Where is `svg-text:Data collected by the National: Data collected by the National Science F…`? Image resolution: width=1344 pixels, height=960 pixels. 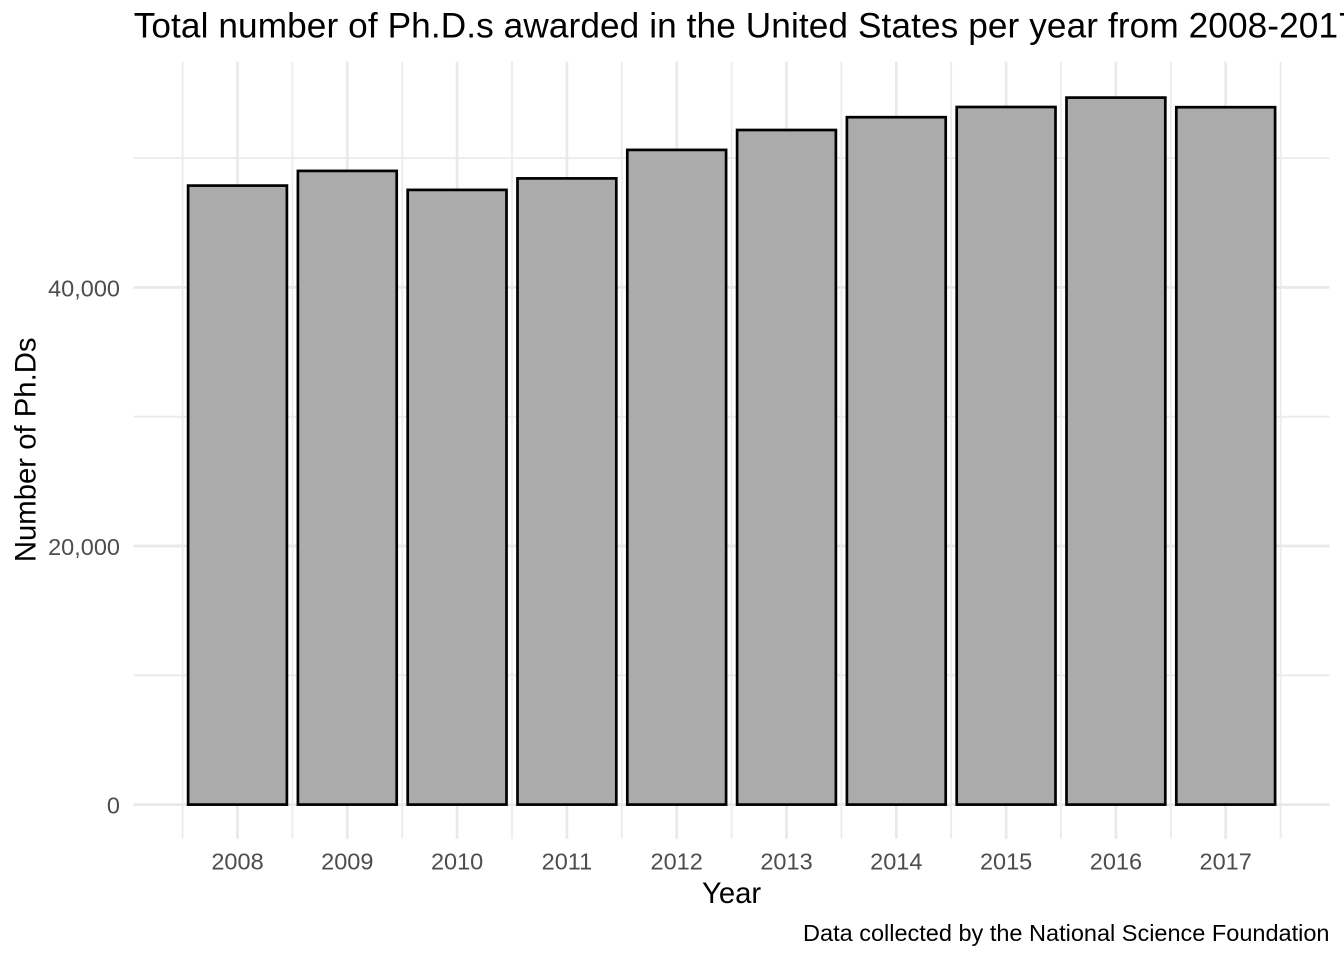
svg-text:Data collected by the National: Data collected by the National Science F… is located at coordinates (1066, 933).